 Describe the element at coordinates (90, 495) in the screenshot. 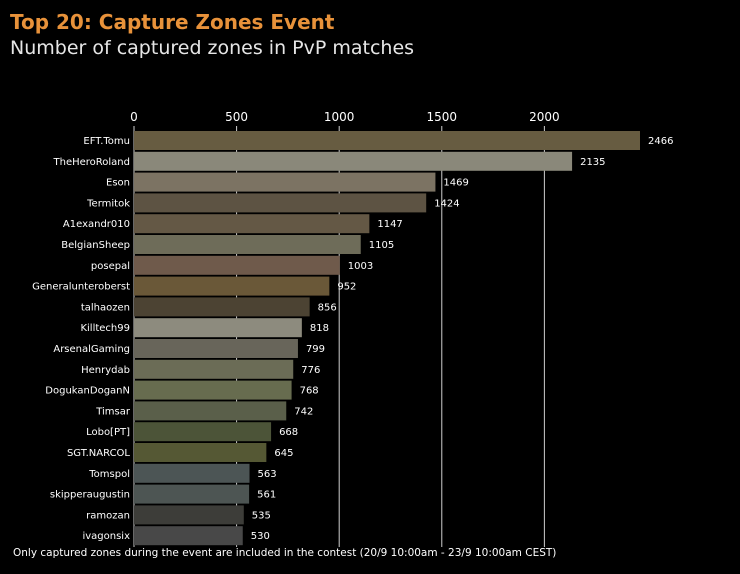

I see `category-label: skipperaugustin` at that location.